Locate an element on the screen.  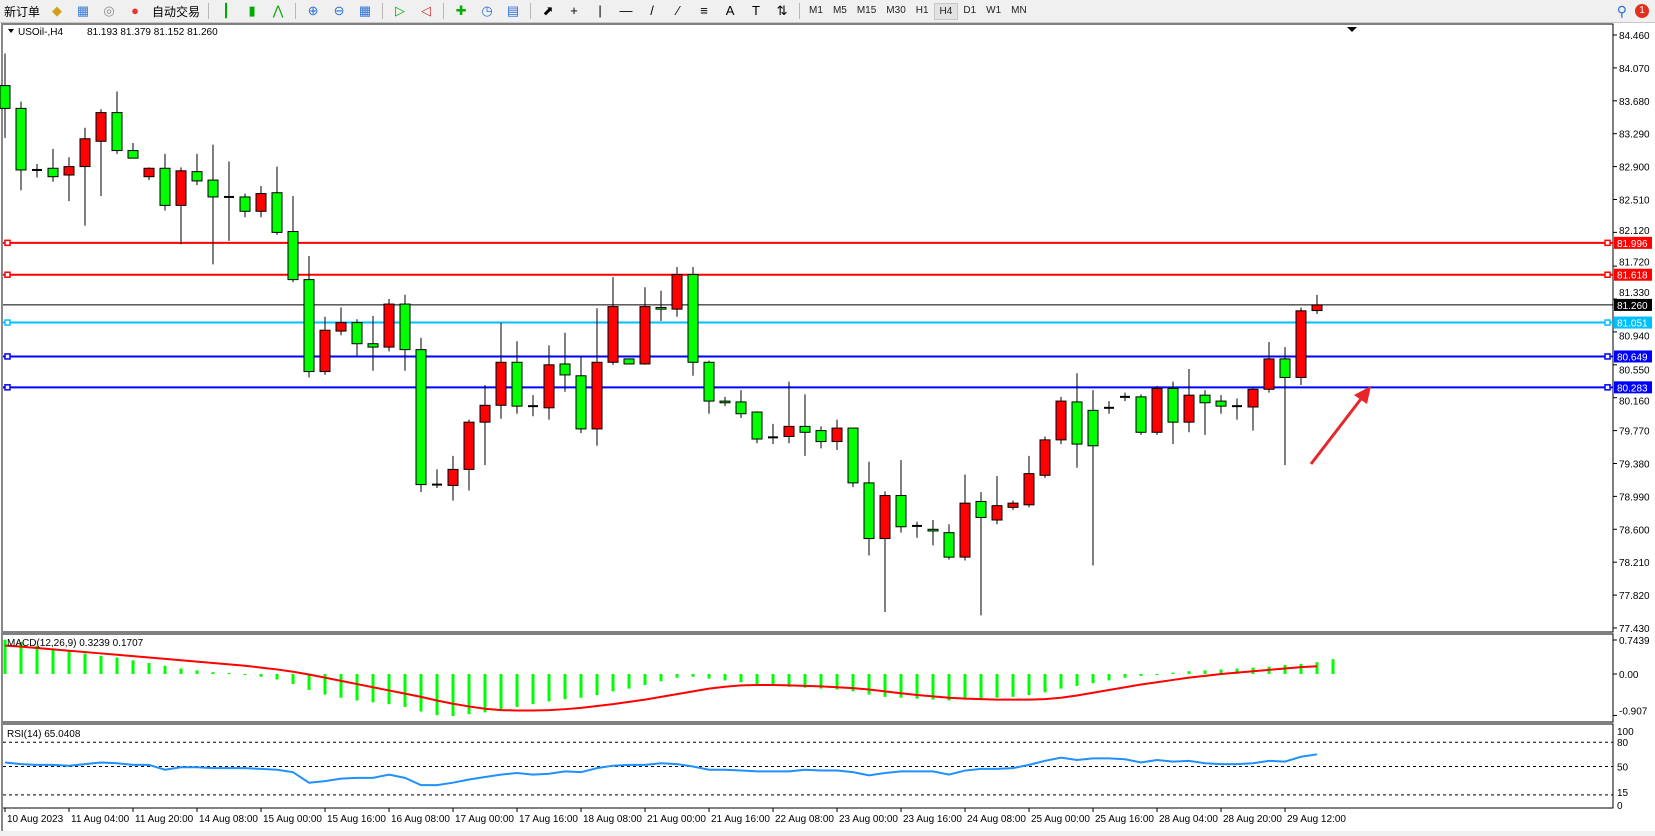
chart-shift-icon: ◁ is located at coordinates (426, 10).